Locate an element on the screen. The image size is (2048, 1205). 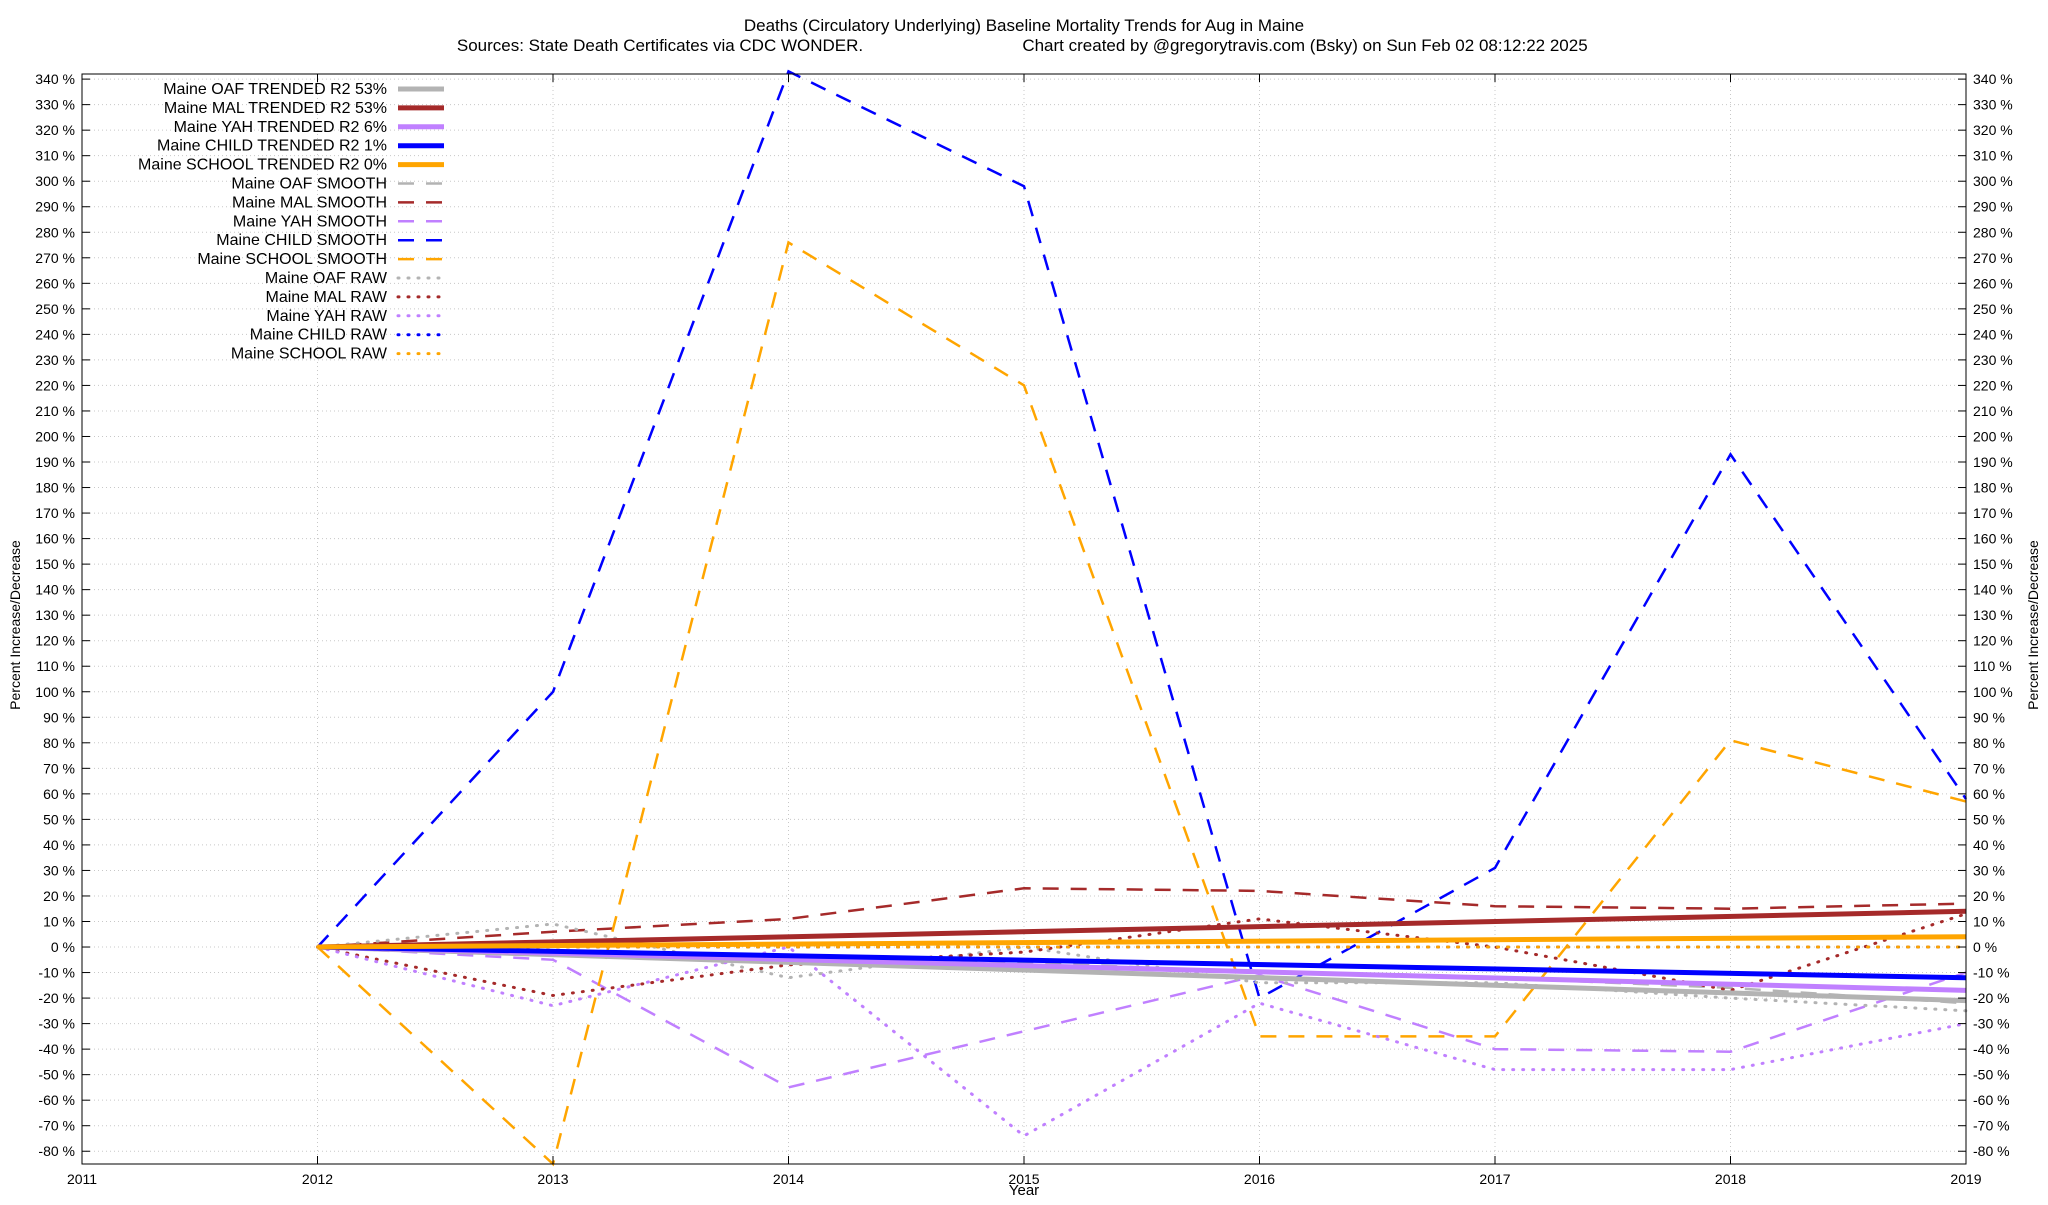
legend-label: Maine MAL SMOOTH is located at coordinates (309, 202).